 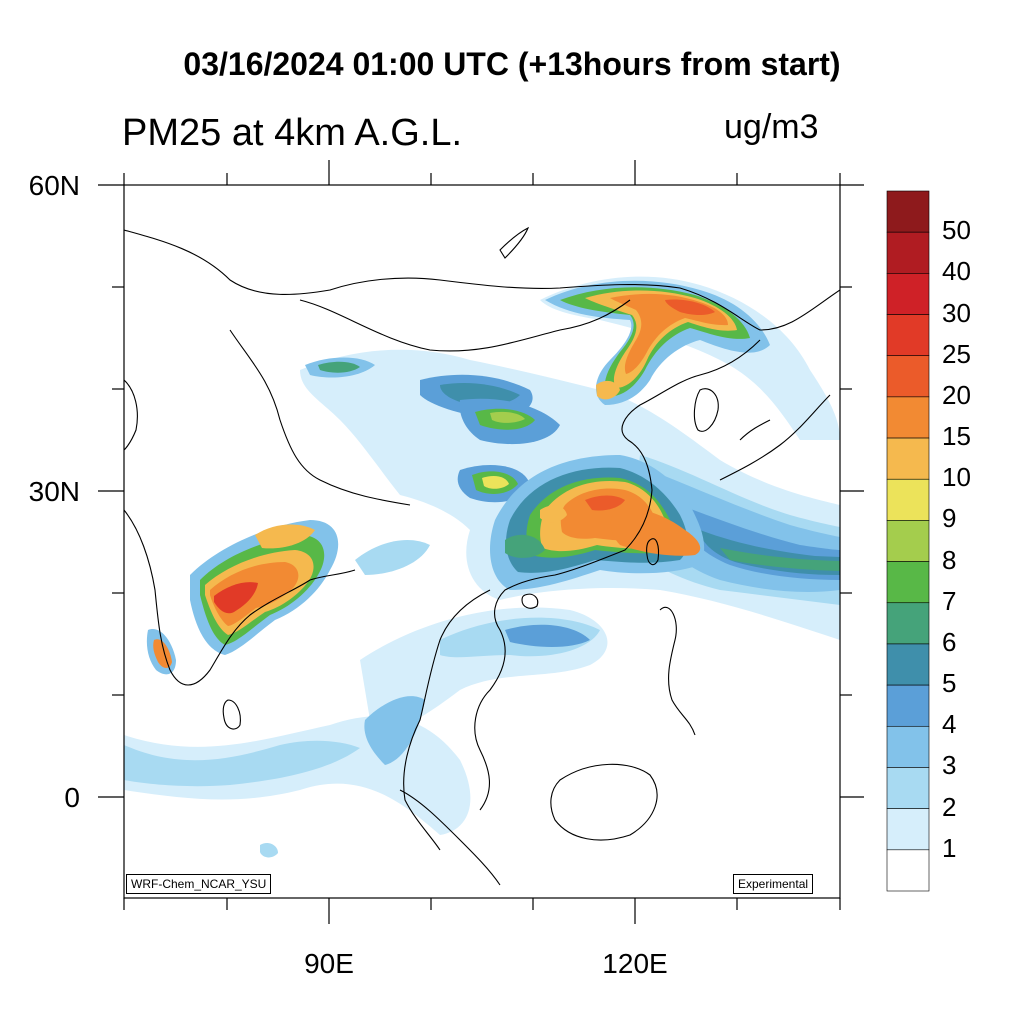 I want to click on colorbar-label-1: 1, so click(x=949, y=847).